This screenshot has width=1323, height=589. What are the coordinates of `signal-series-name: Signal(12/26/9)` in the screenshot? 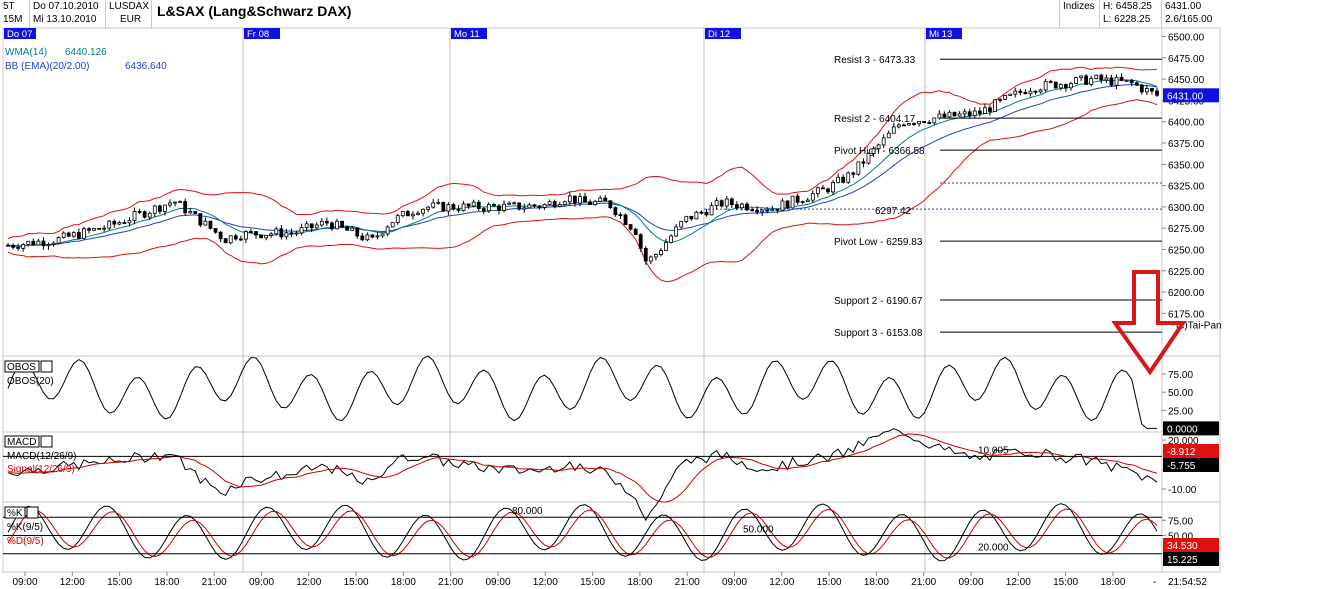 It's located at (41, 469).